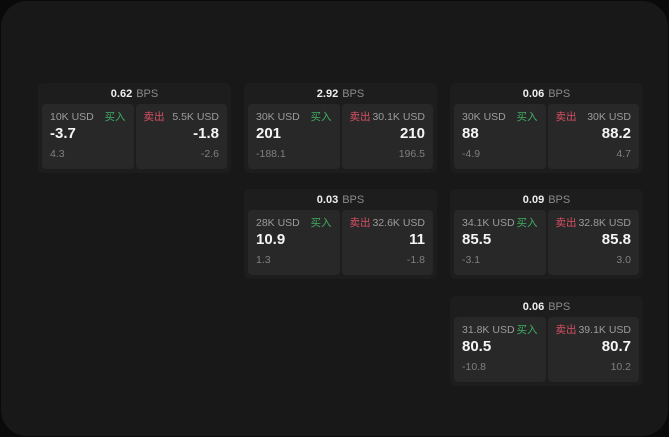 Image resolution: width=669 pixels, height=437 pixels. What do you see at coordinates (415, 260) in the screenshot?
I see `sell-delta: -1.8` at bounding box center [415, 260].